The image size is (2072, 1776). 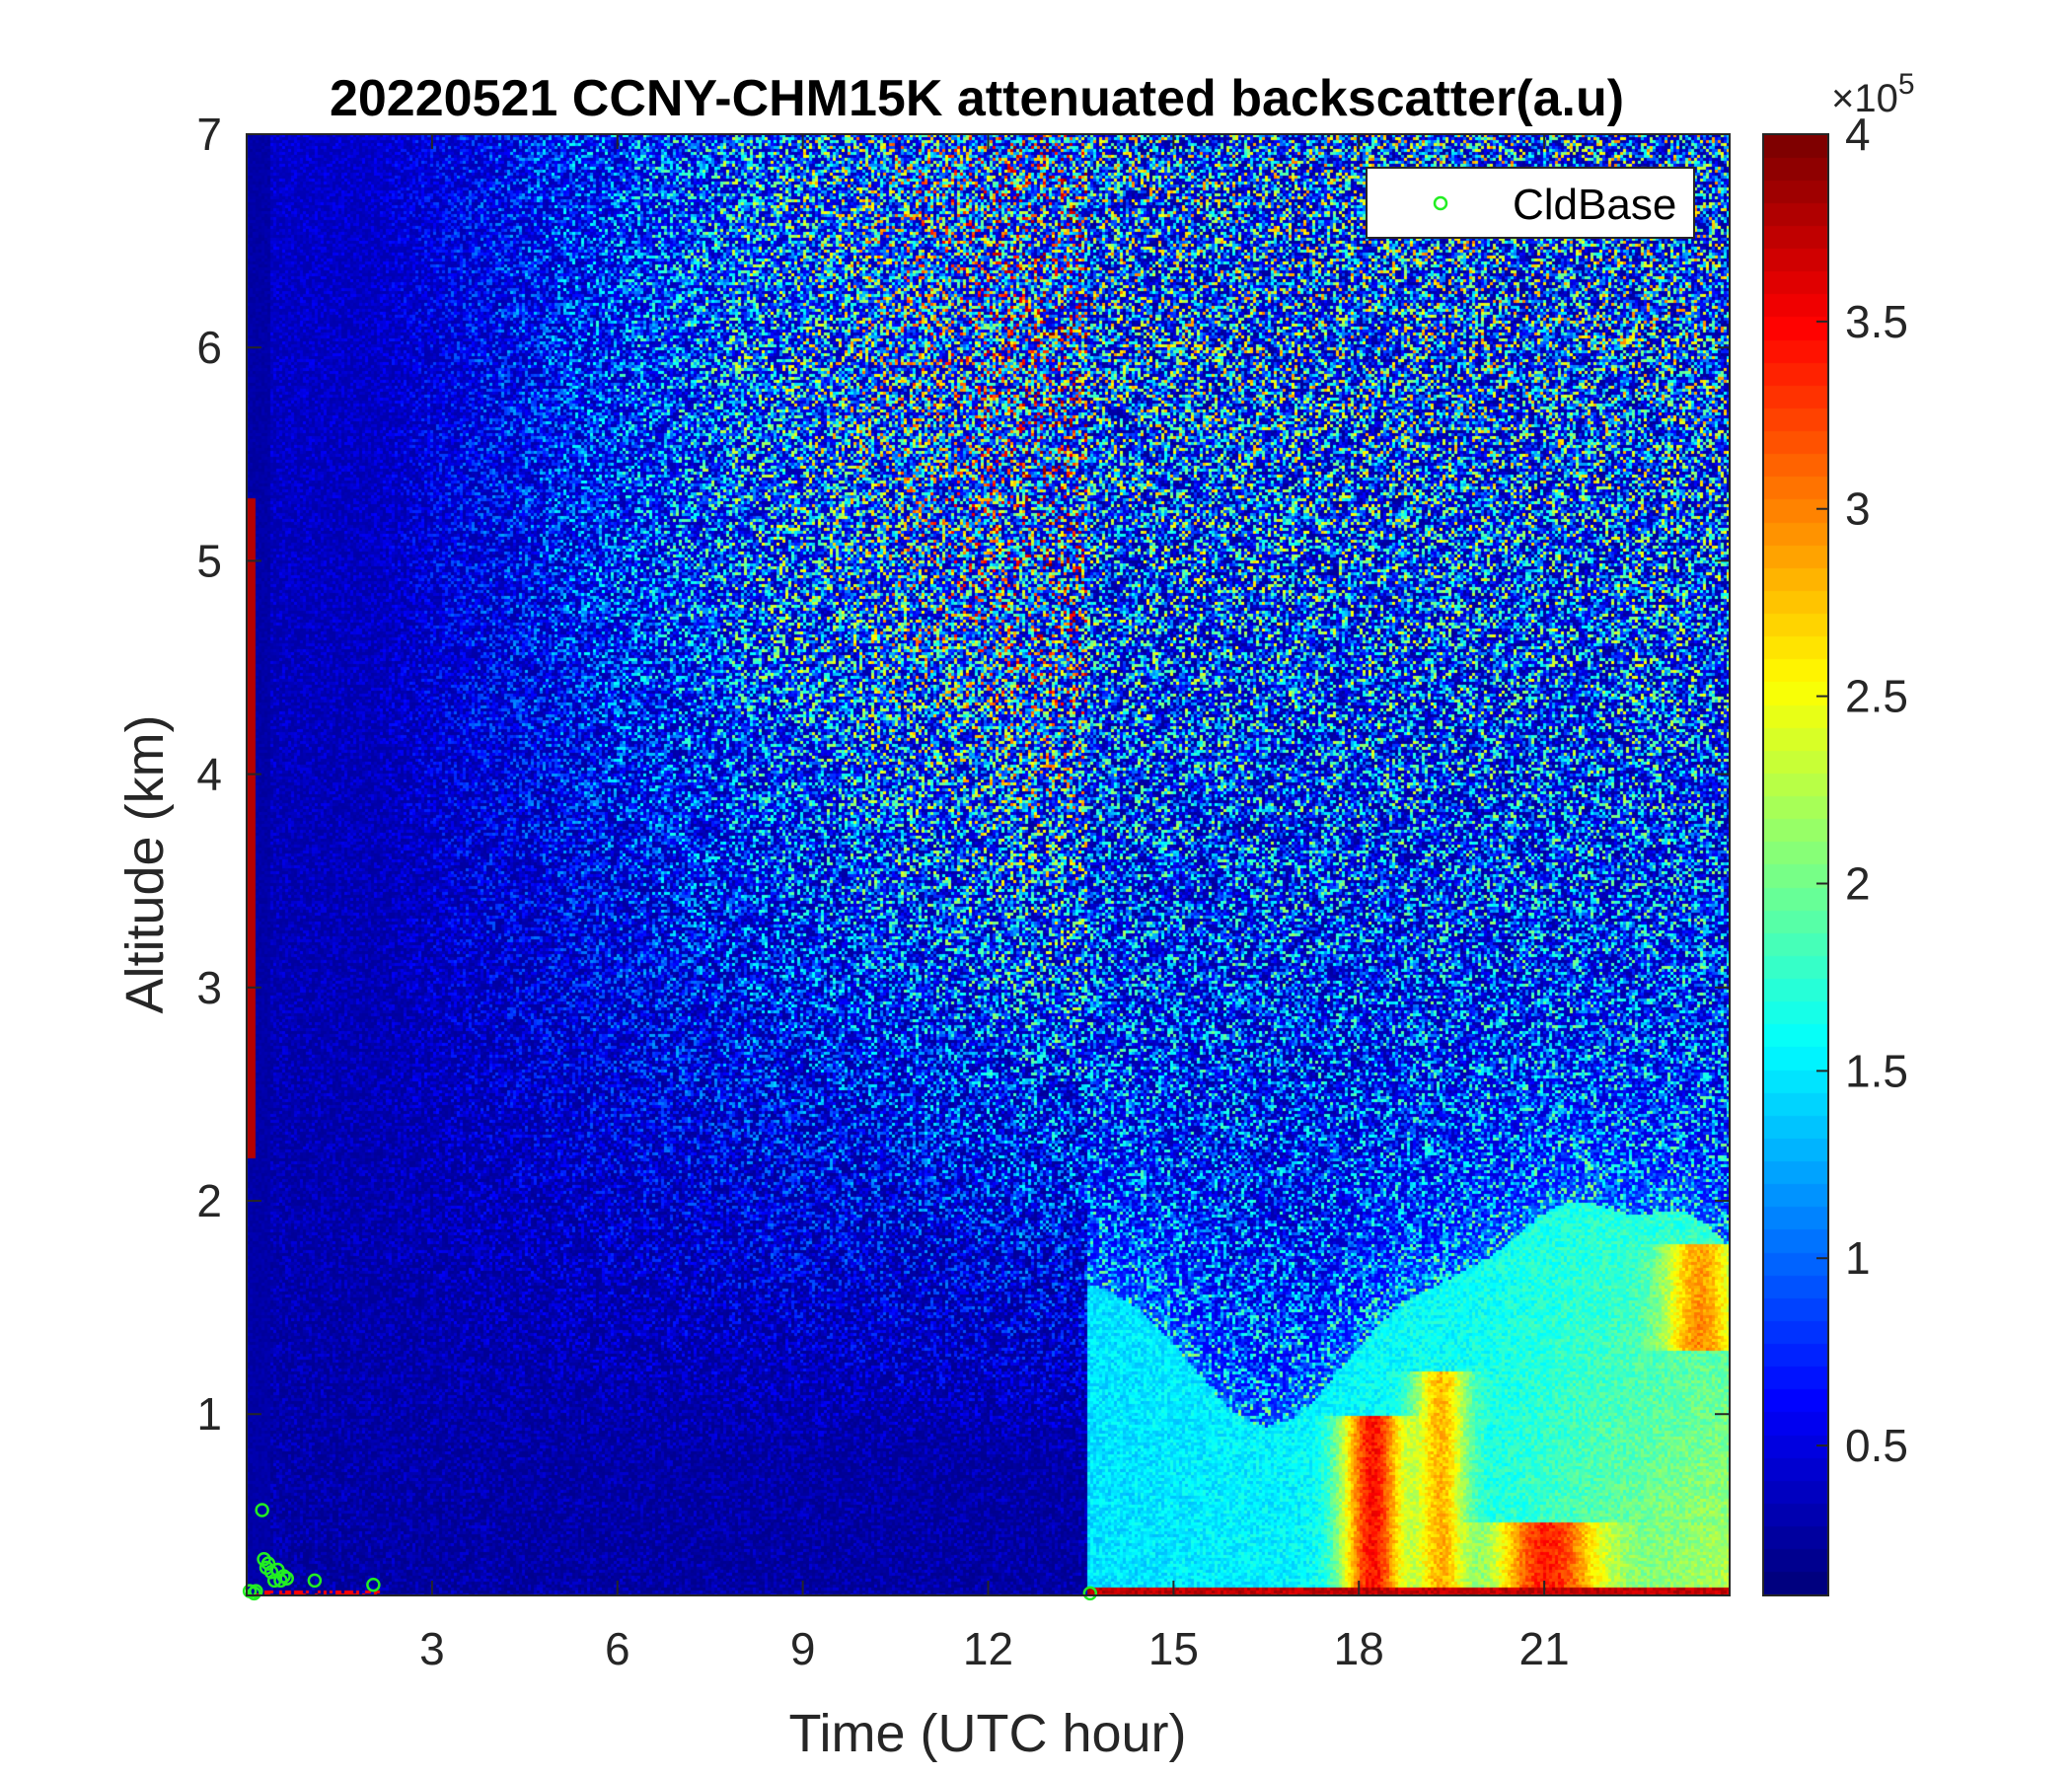 I want to click on colorbar-tick-label: 0.5, so click(x=1877, y=1446).